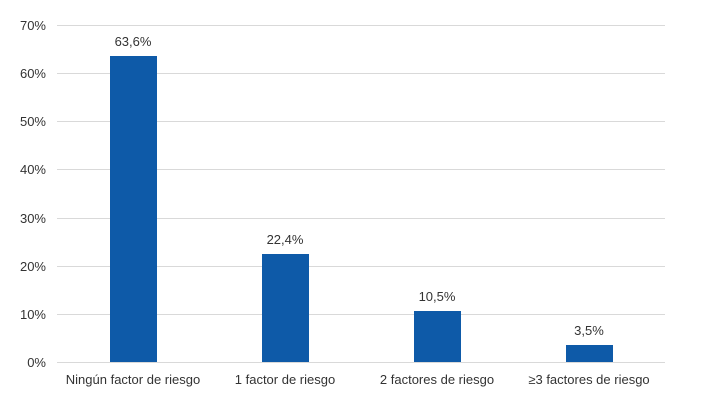 Image resolution: width=712 pixels, height=418 pixels. What do you see at coordinates (32, 169) in the screenshot?
I see `y-axis-tick-label: 40%` at bounding box center [32, 169].